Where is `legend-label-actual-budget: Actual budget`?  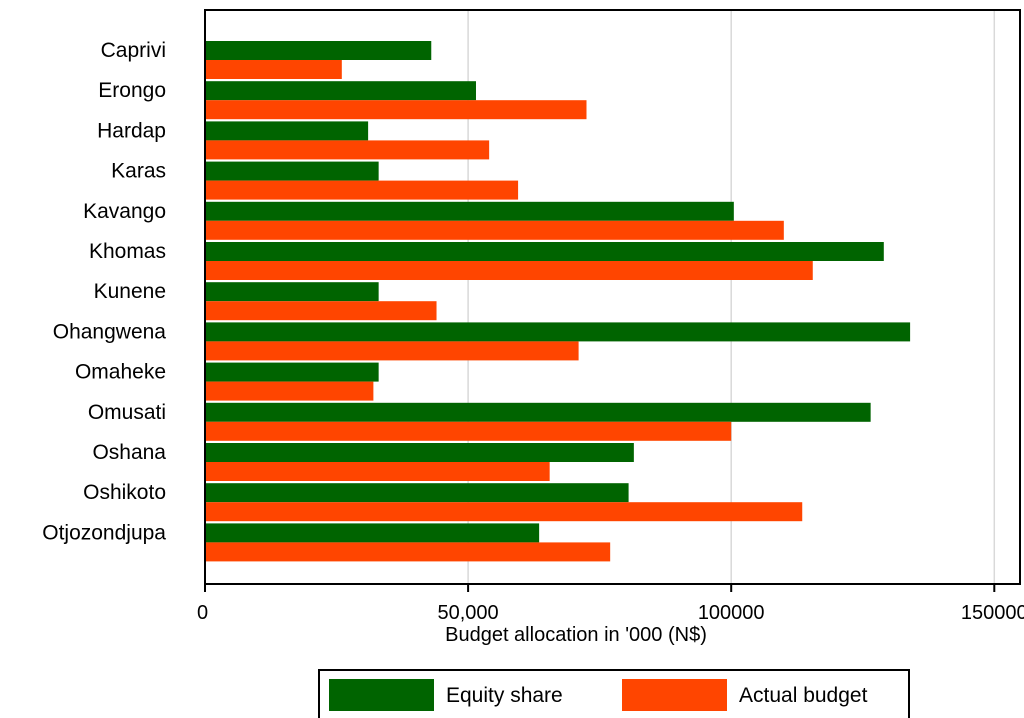
legend-label-actual-budget: Actual budget is located at coordinates (803, 695).